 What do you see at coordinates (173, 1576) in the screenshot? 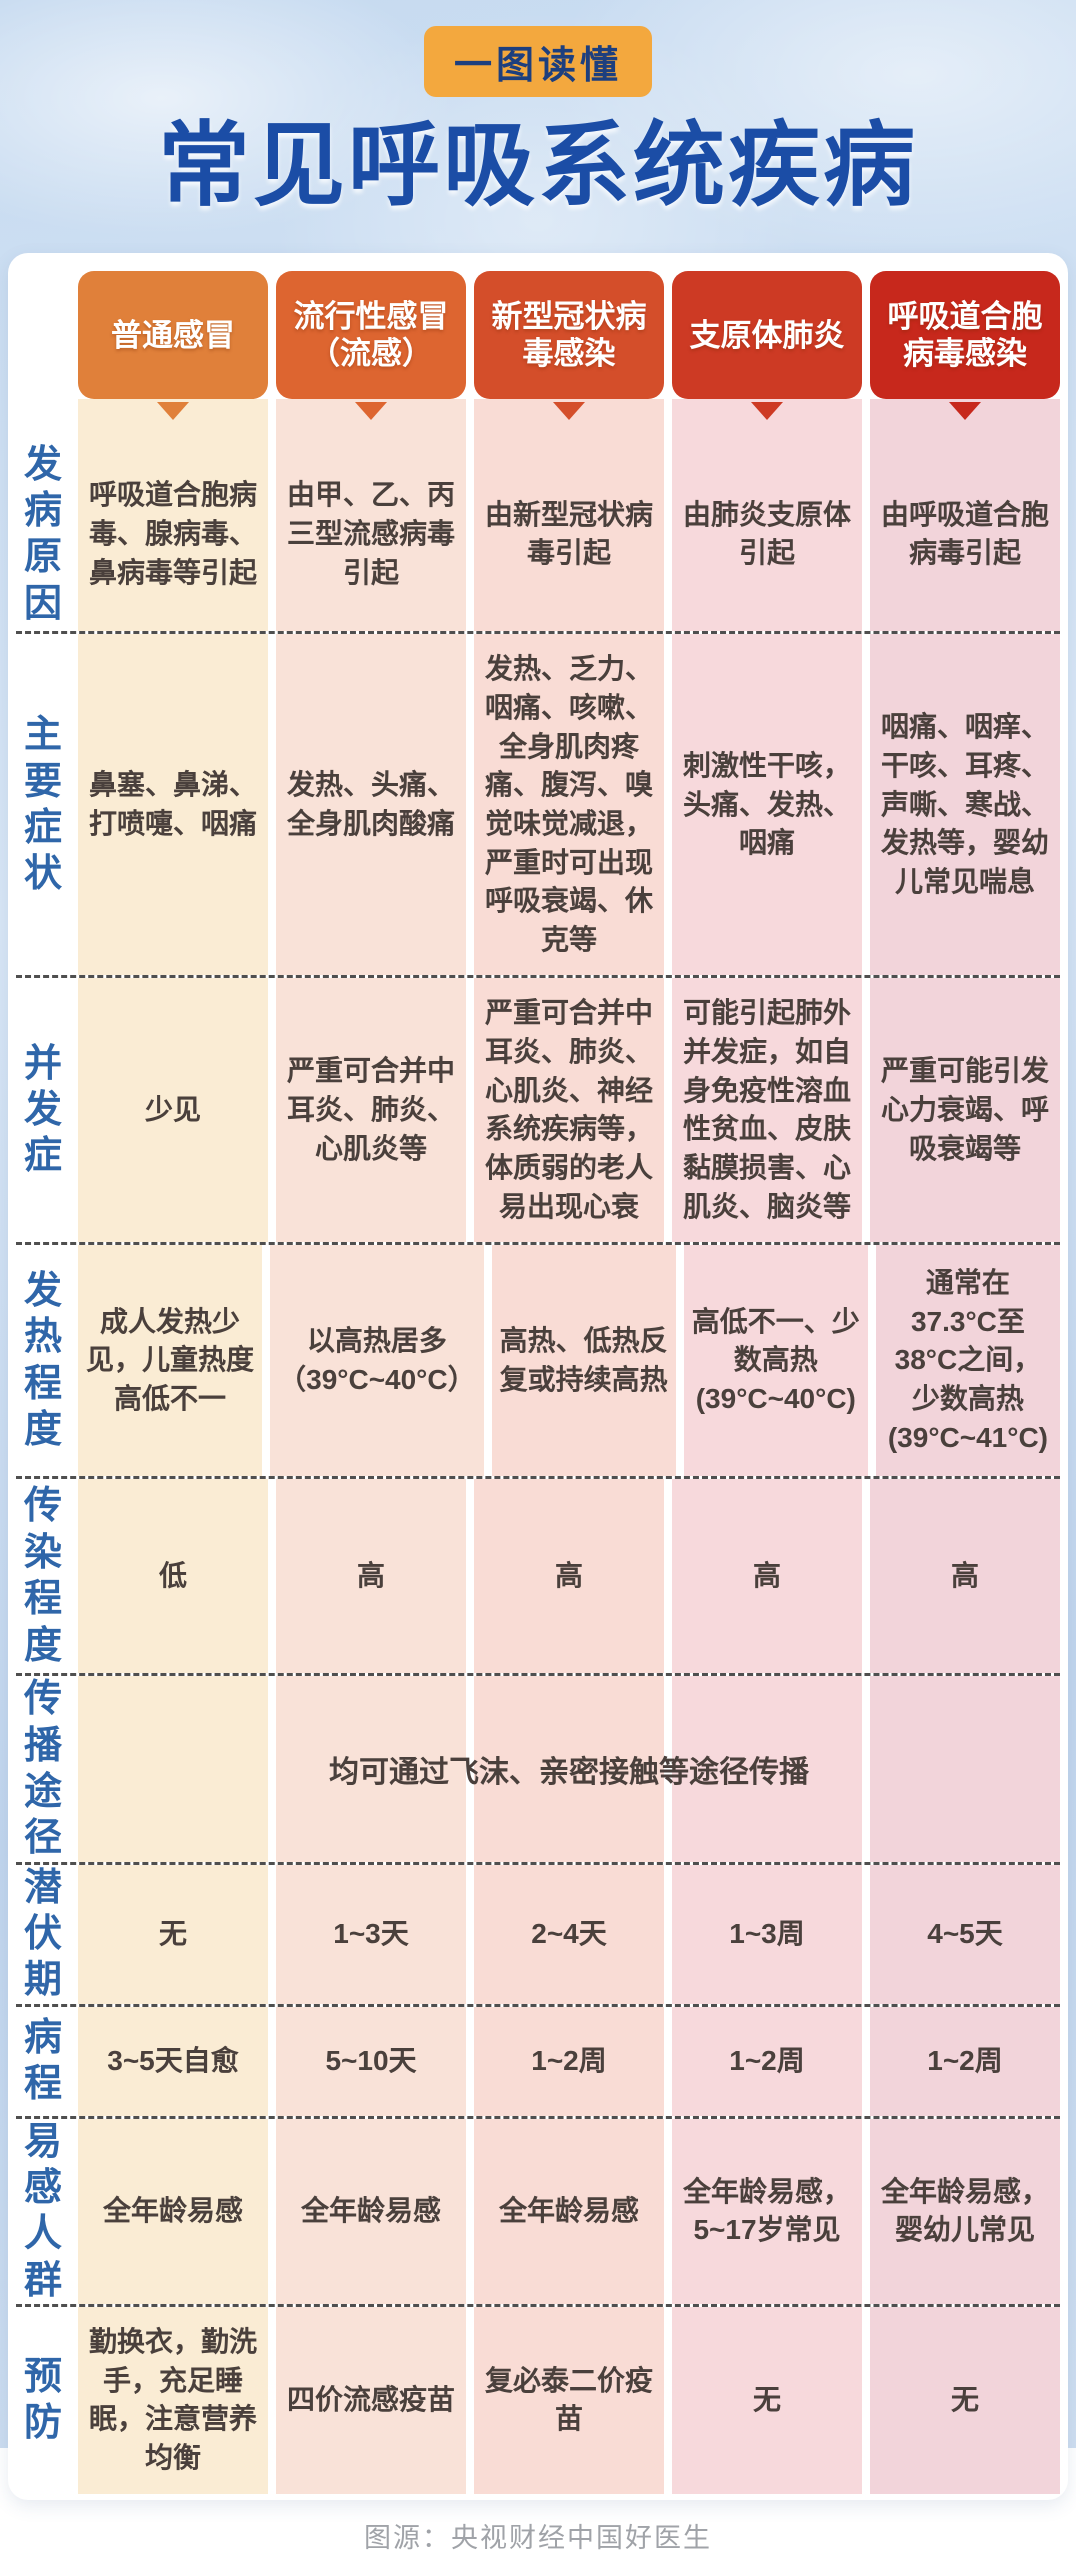
I see `table-cell: 低` at bounding box center [173, 1576].